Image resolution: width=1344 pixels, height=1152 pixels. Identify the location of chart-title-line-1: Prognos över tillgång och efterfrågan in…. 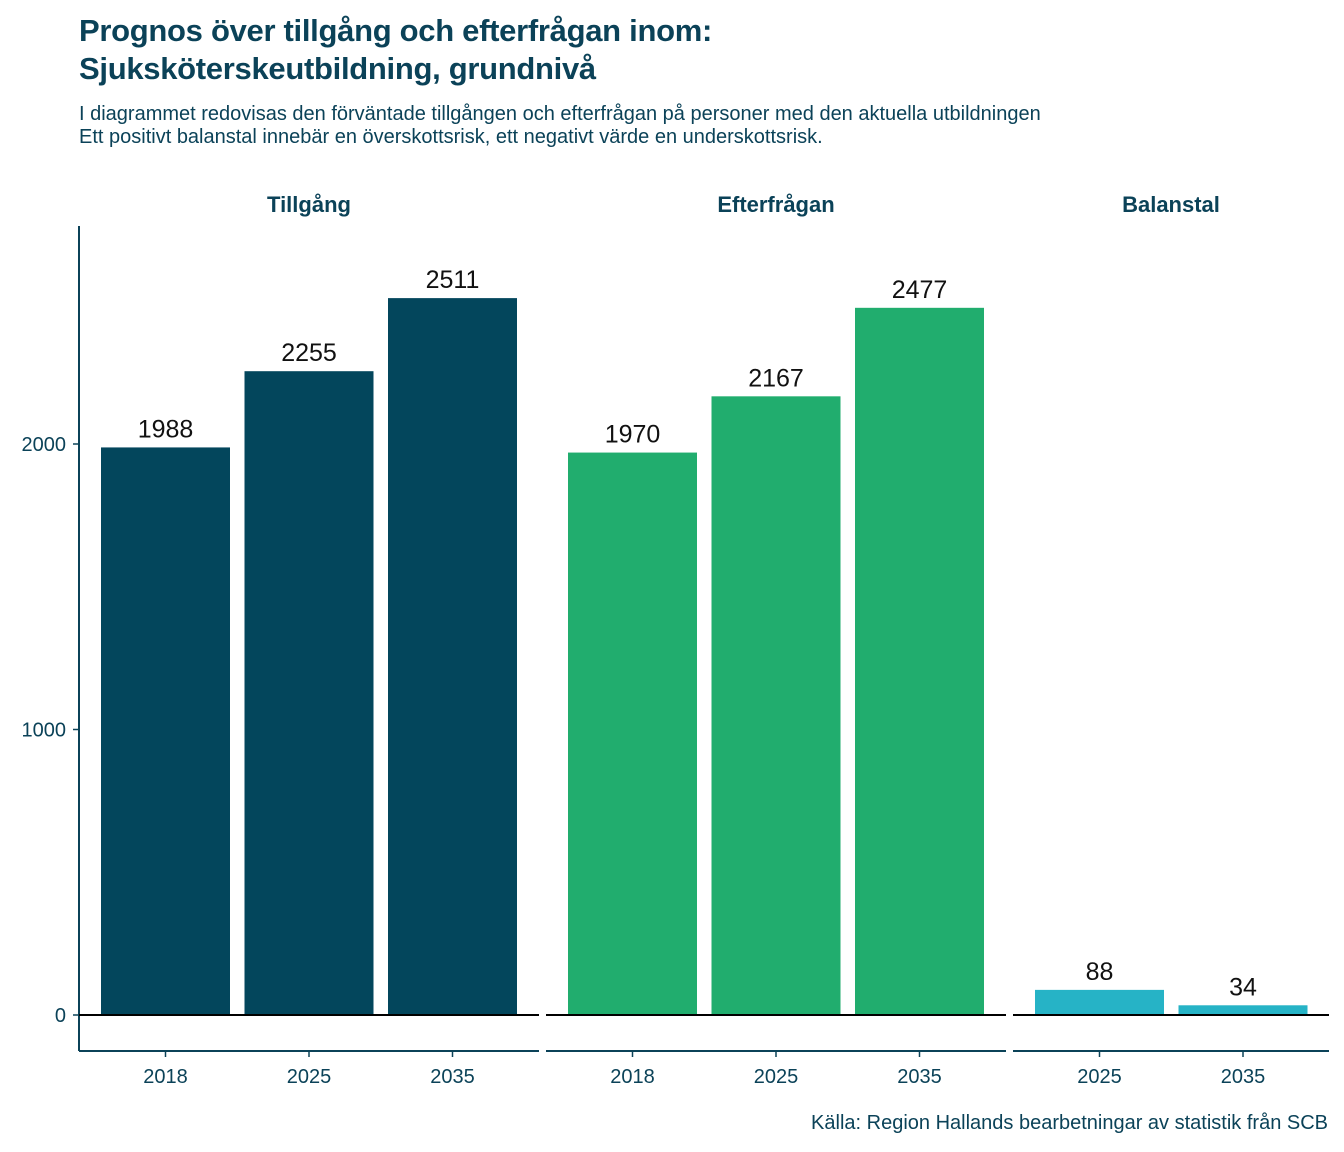
(395, 30).